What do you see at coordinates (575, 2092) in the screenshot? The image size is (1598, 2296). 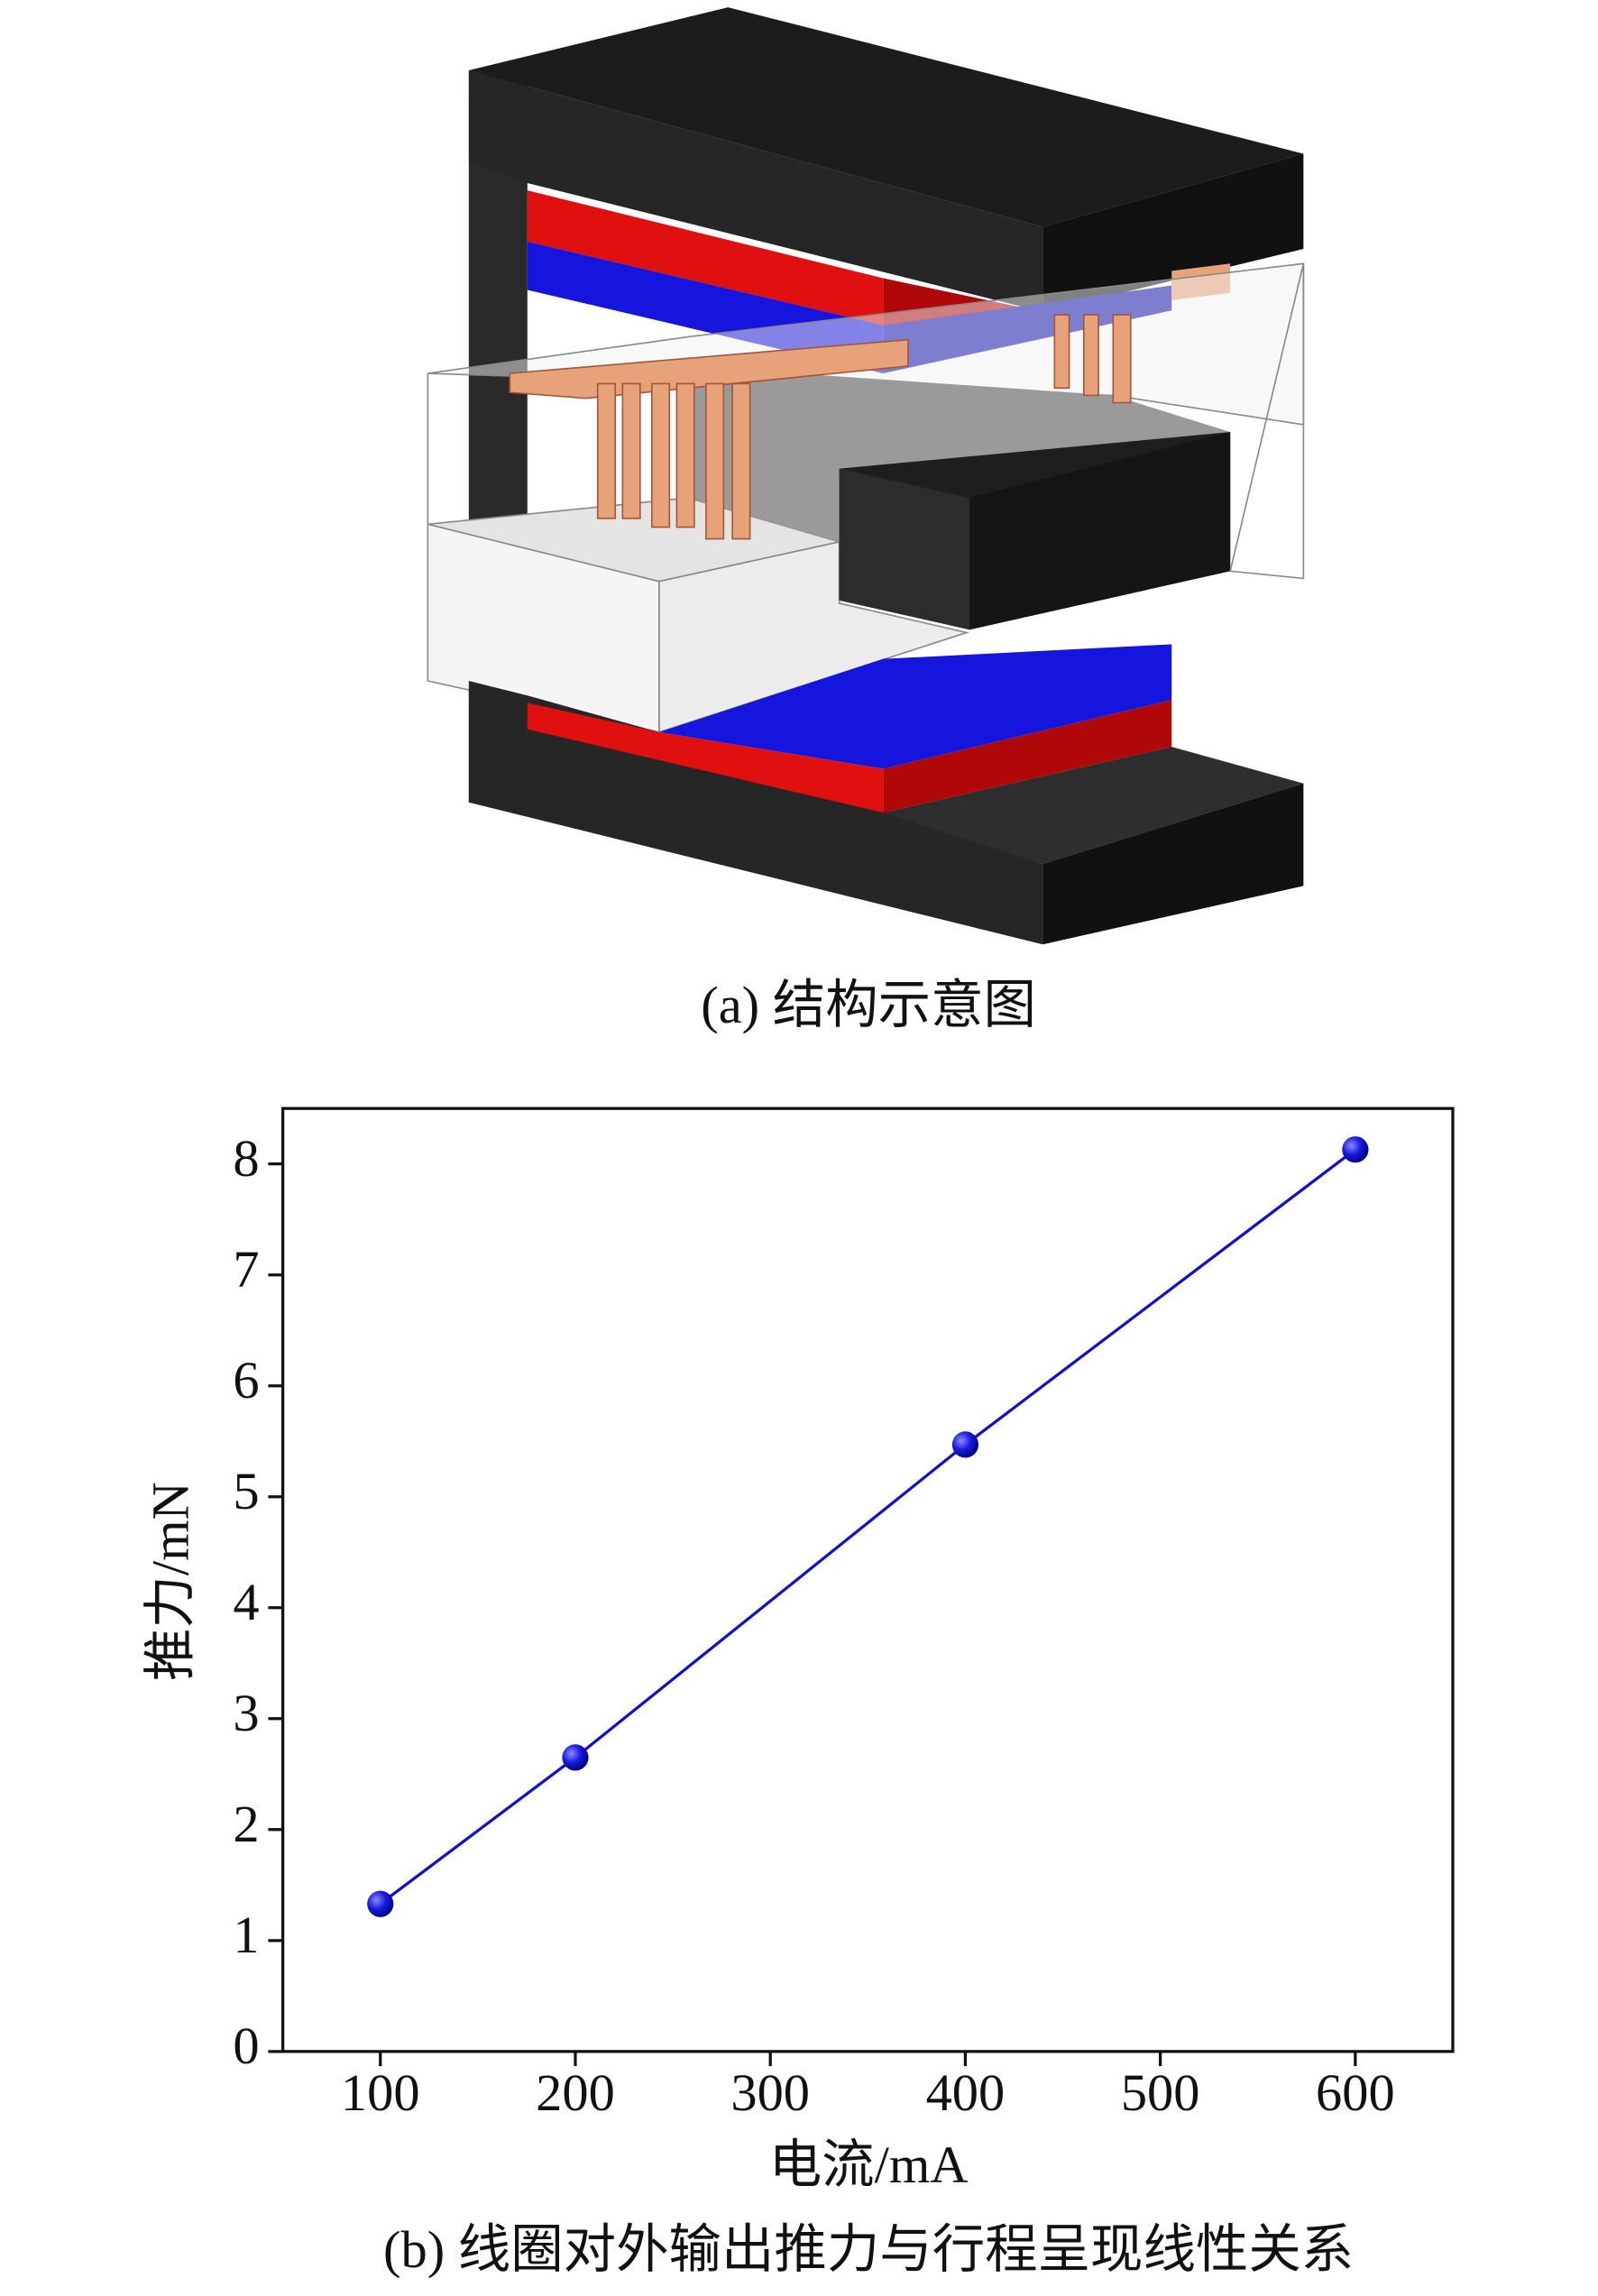 I see `x-tick-label: 200` at bounding box center [575, 2092].